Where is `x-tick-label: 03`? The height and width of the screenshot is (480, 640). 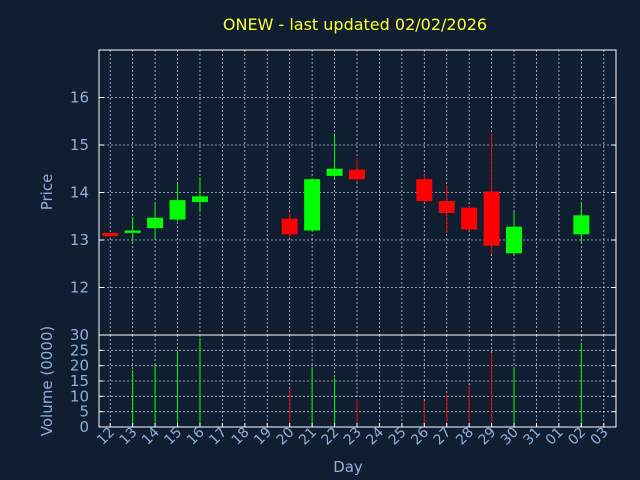
x-tick-label: 03 is located at coordinates (600, 437).